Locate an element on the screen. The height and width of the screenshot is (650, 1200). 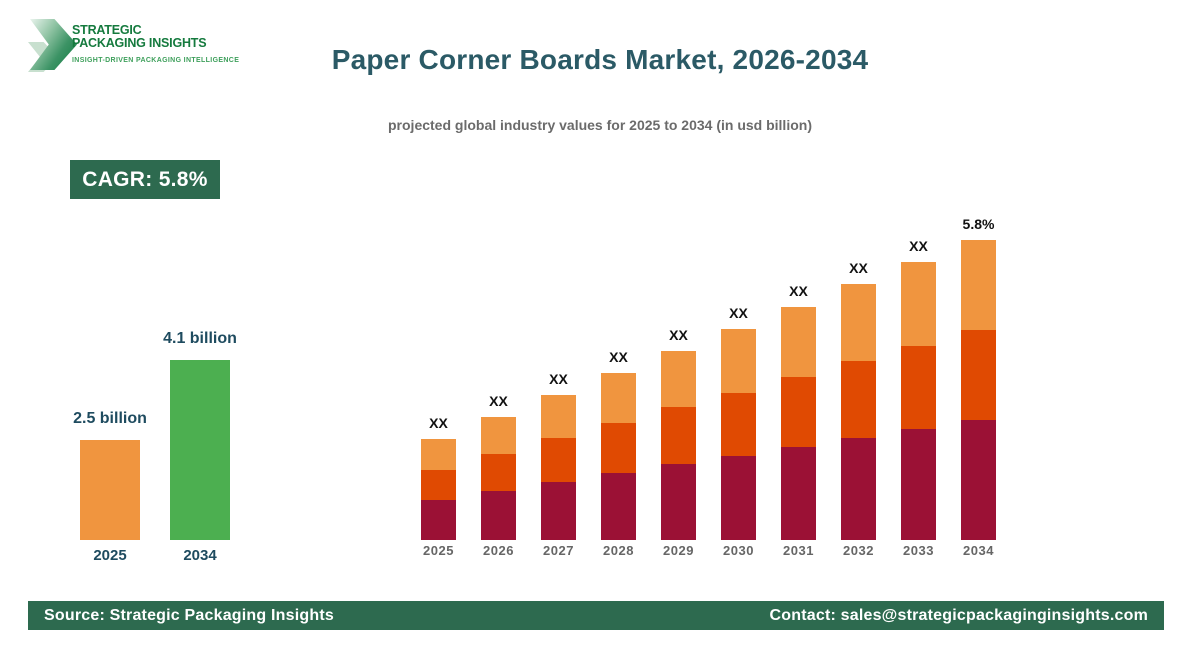
bar-value-label-2028: XX is located at coordinates (618, 357).